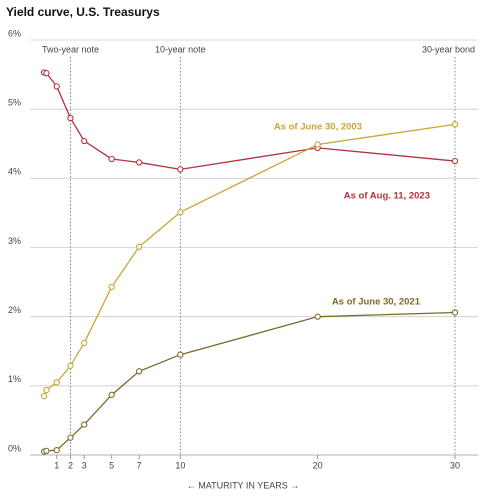 This screenshot has width=486, height=500. What do you see at coordinates (14, 310) in the screenshot?
I see `y-tick-label: 2%` at bounding box center [14, 310].